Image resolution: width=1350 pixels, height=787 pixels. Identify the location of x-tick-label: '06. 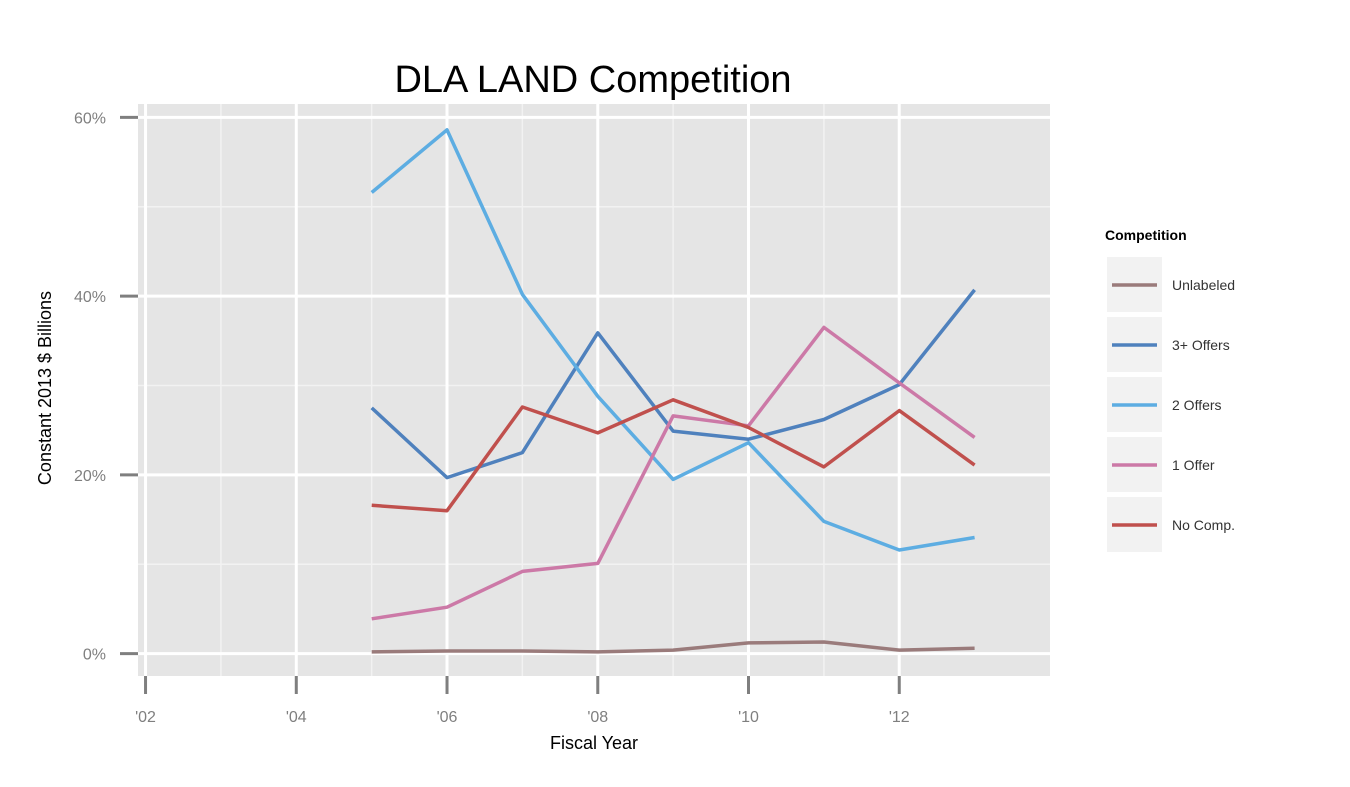
(447, 717).